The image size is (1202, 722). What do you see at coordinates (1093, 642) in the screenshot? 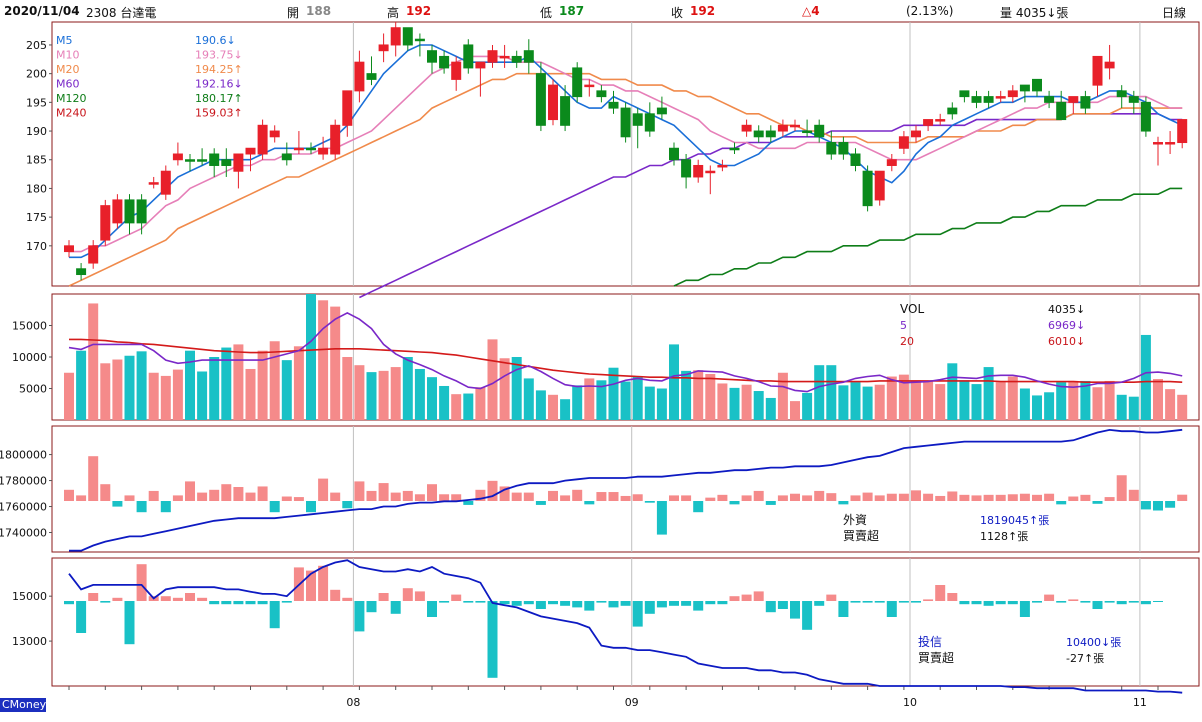
I see `trust-legend-holdings: 10400↓張` at bounding box center [1093, 642].